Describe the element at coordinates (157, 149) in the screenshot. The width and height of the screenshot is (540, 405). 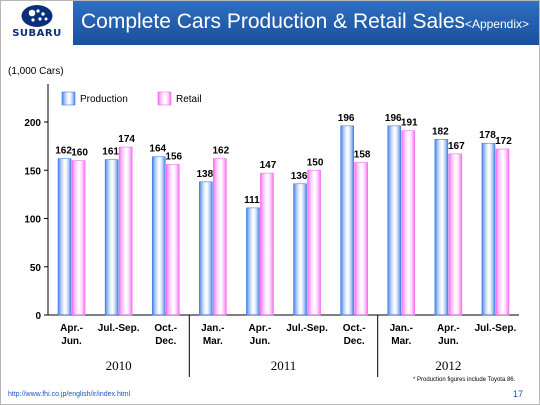
I see `data-label: 164` at that location.